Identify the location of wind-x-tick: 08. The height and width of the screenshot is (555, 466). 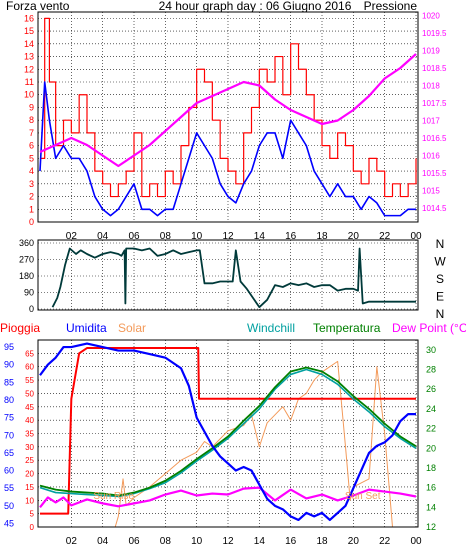
(166, 236).